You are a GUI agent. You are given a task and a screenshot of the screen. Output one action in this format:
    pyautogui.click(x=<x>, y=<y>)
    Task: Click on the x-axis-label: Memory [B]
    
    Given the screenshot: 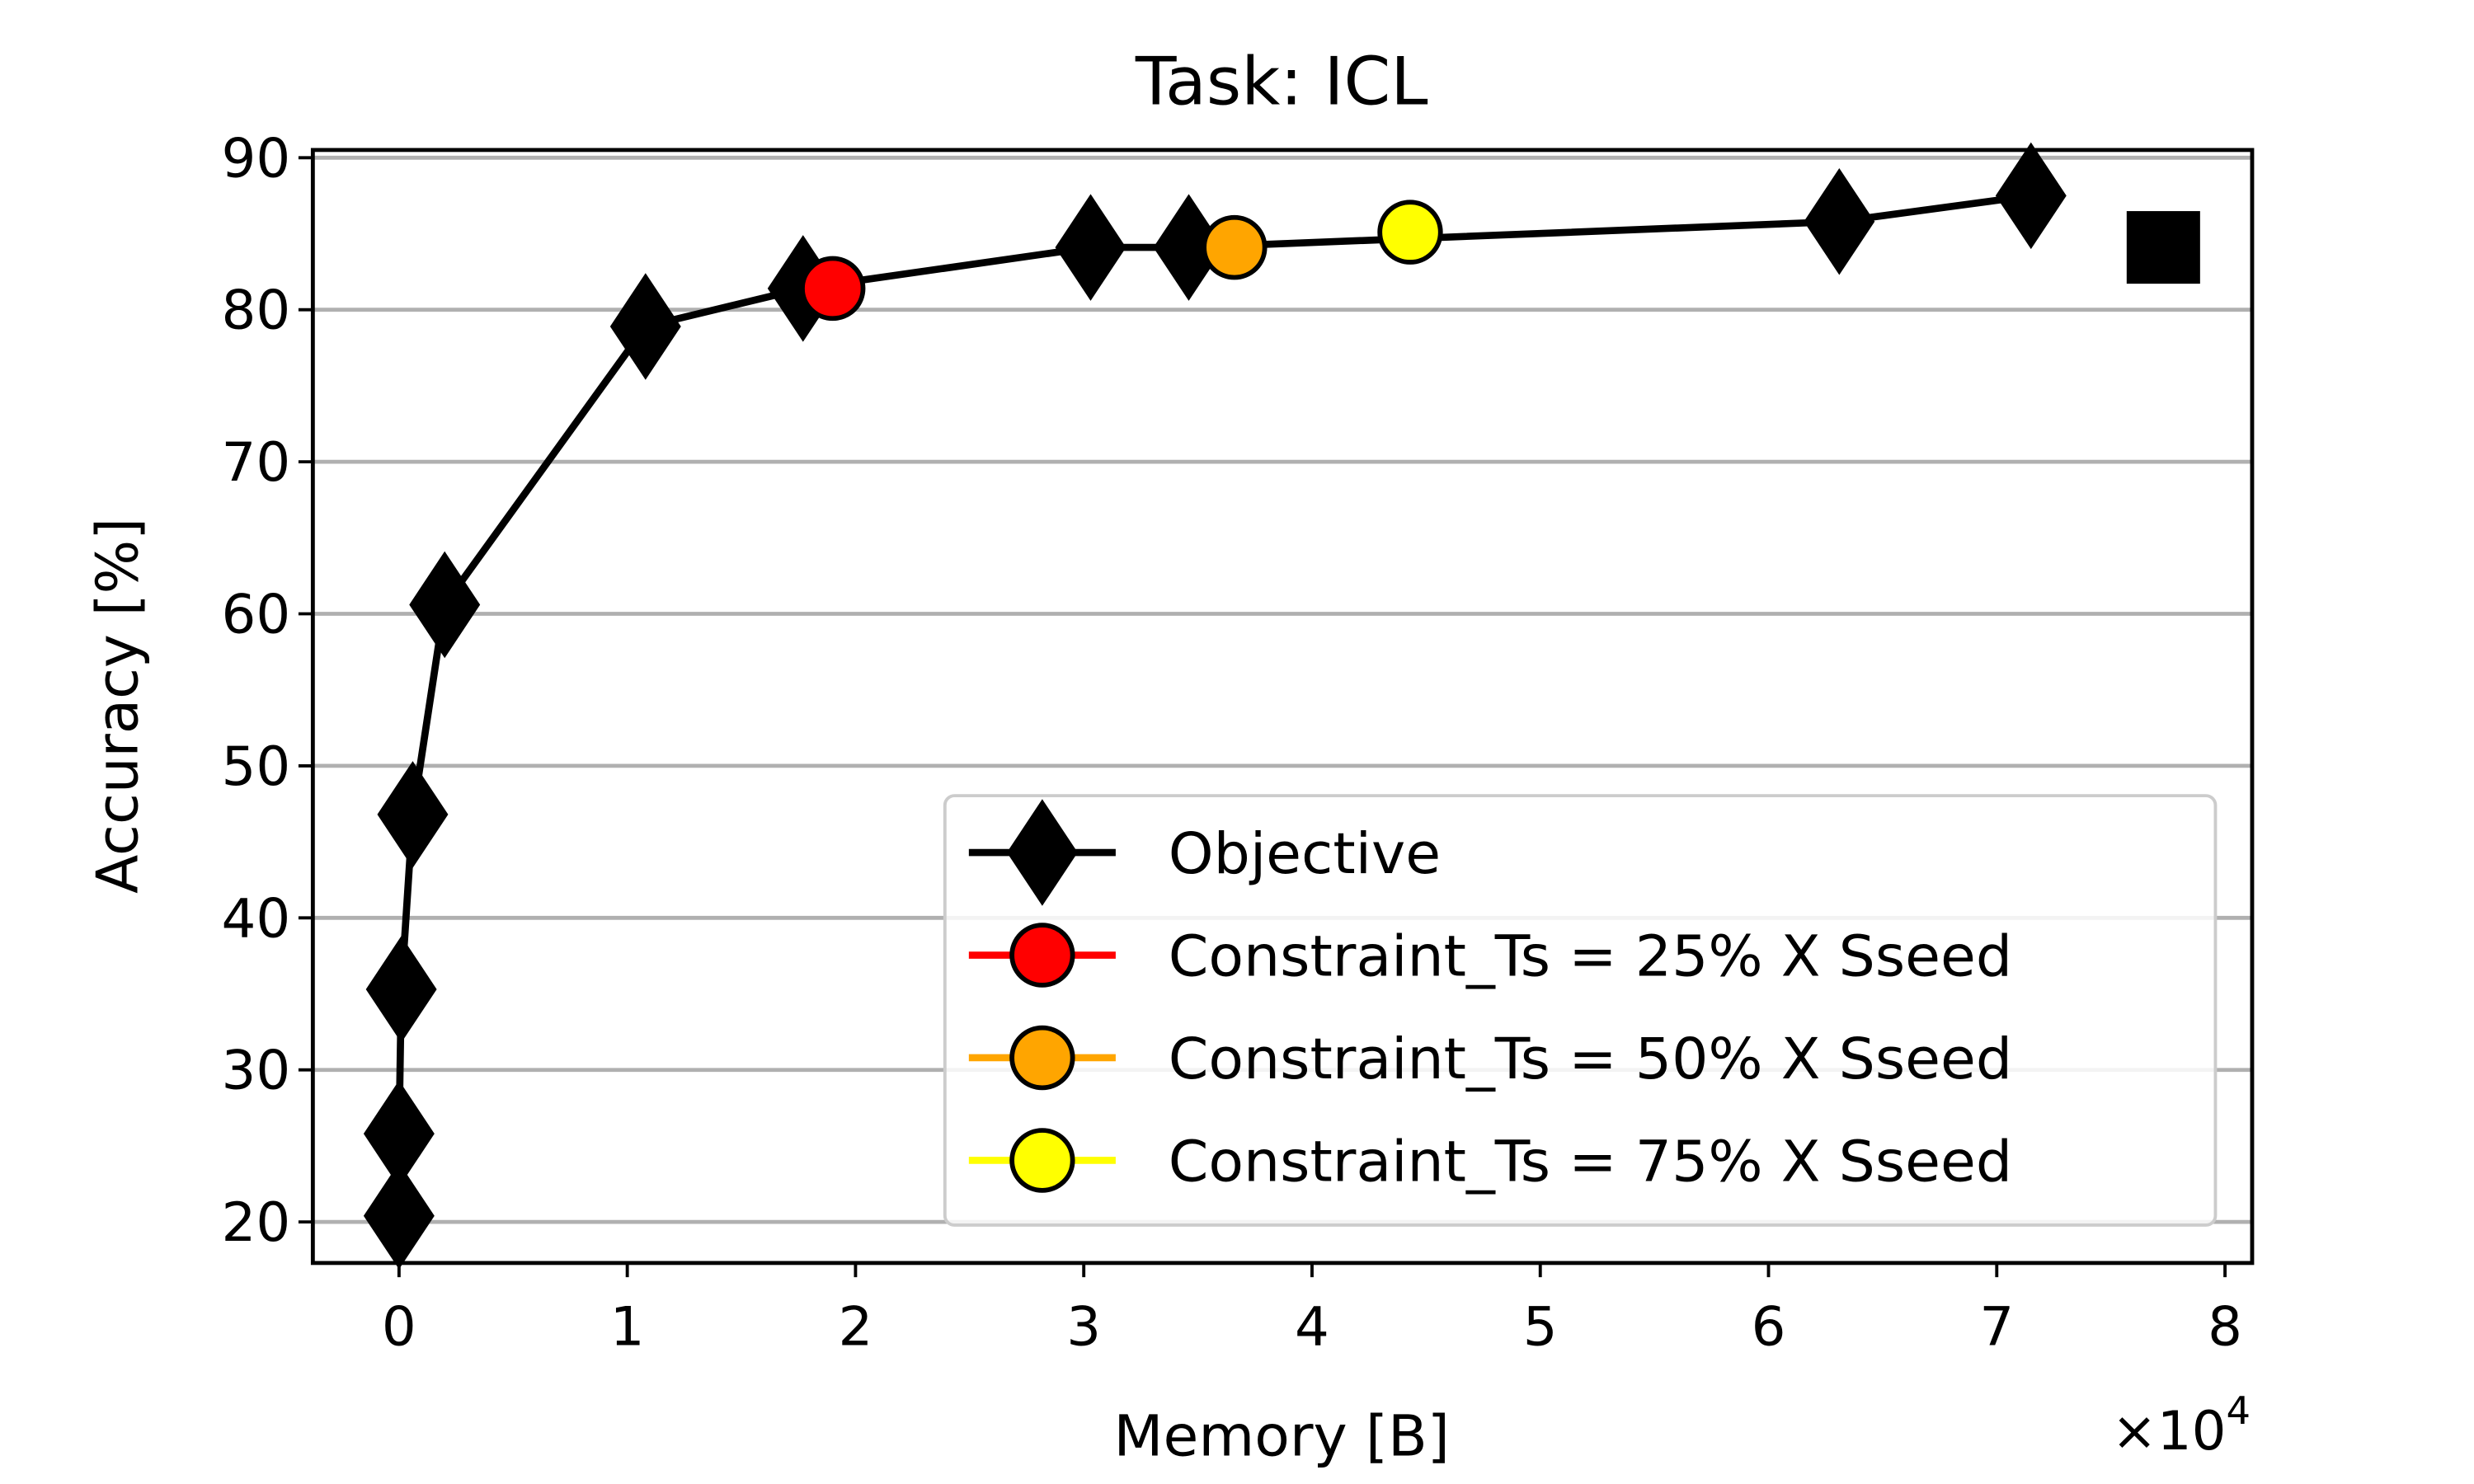 What is the action you would take?
    pyautogui.click(x=1281, y=1437)
    